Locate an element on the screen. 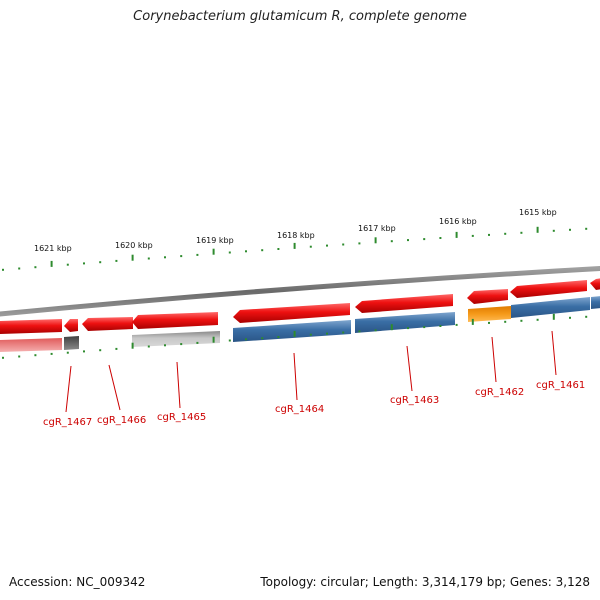 Image resolution: width=600 pixels, height=600 pixels. gene-label: cgR_1467 is located at coordinates (67, 422).